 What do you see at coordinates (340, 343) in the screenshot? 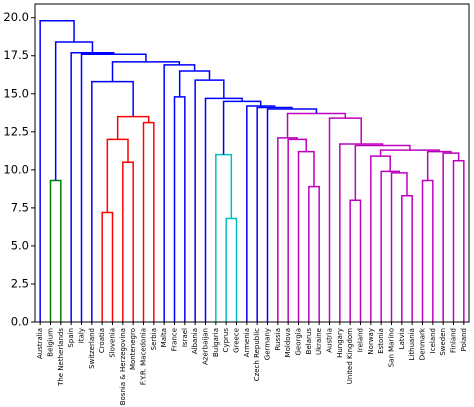
I see `leaf-label: Hungary` at bounding box center [340, 343].